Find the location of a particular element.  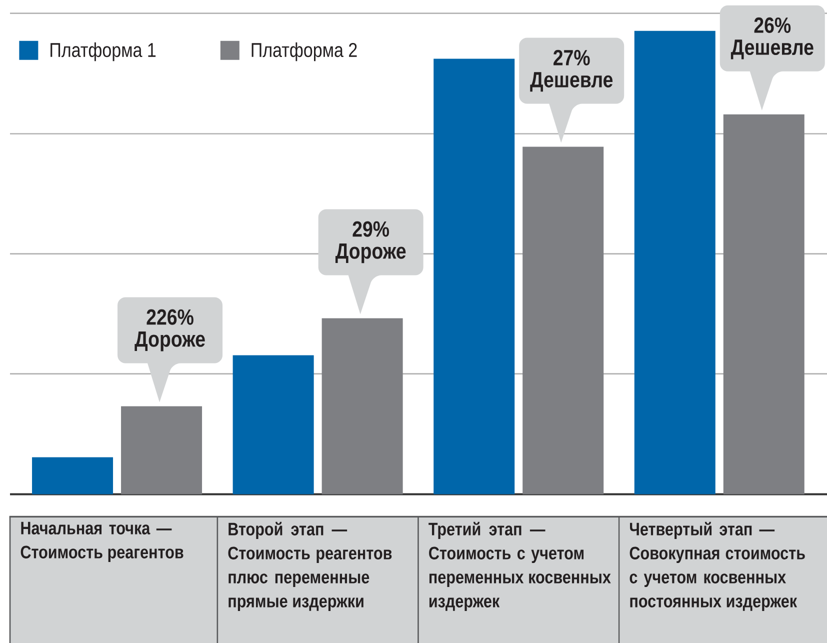

x-tick-label: Начальная точка — Стоимость реагентов is located at coordinates (102, 542).